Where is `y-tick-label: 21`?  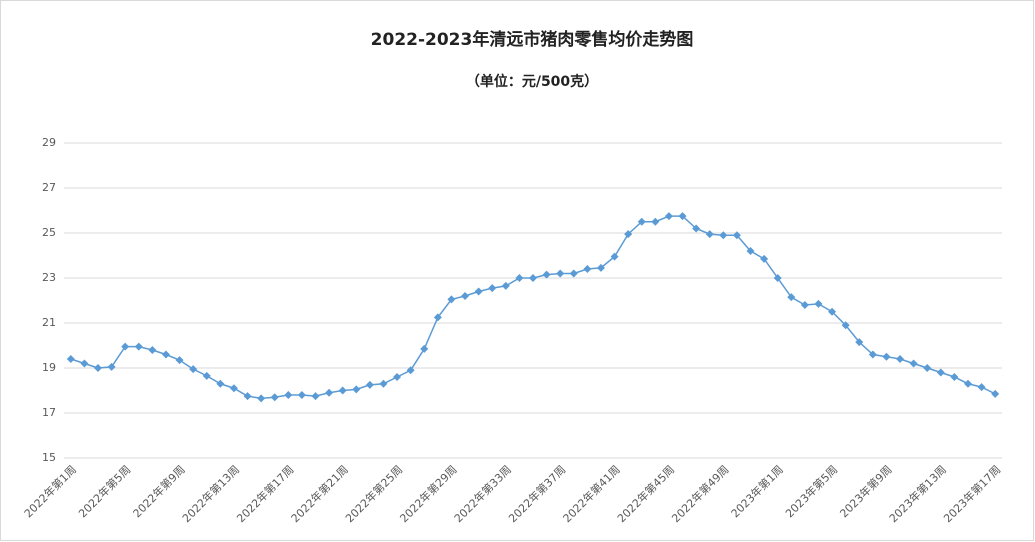
y-tick-label: 21 is located at coordinates (49, 322).